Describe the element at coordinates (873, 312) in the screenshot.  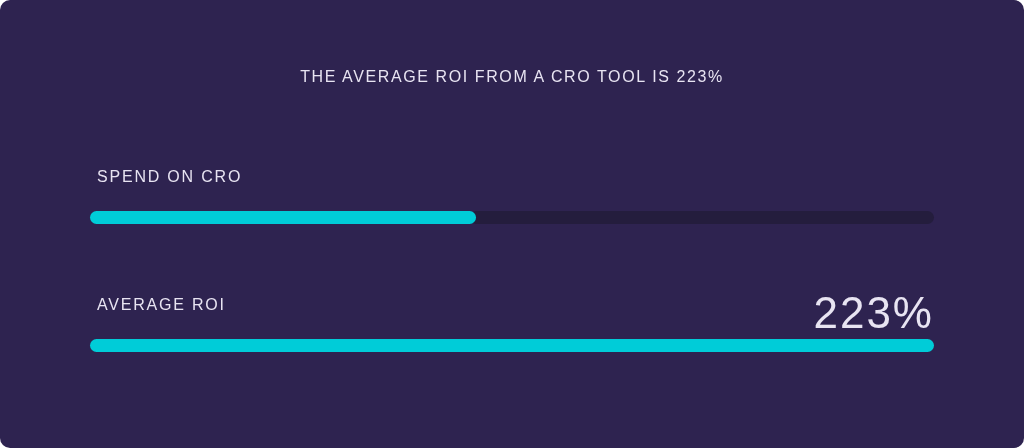
I see `data-label: 223%` at that location.